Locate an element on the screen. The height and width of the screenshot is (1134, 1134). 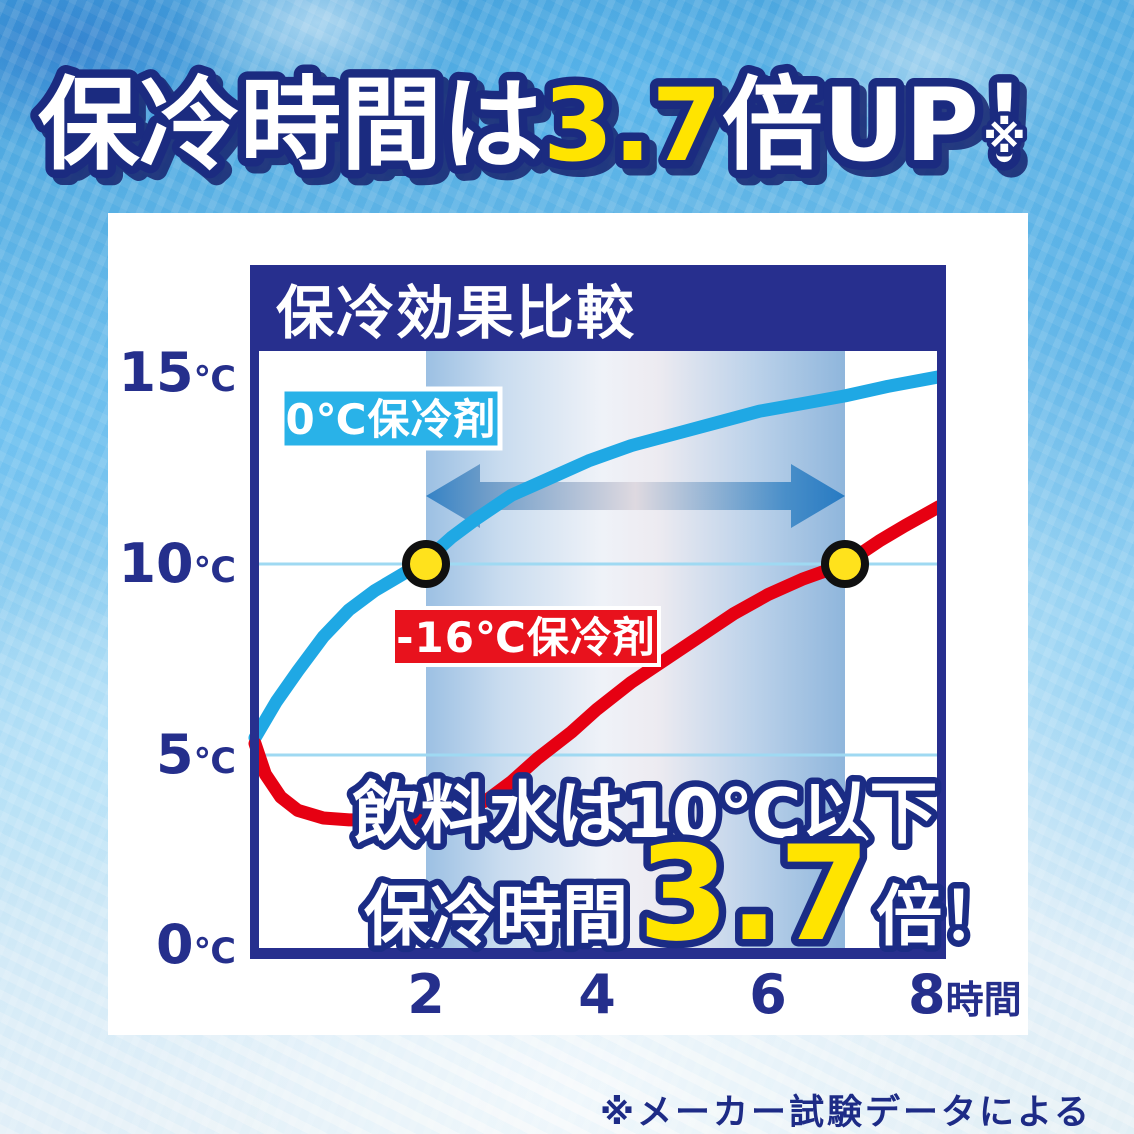
series-label-red-text: -16℃保冷剤 is located at coordinates (526, 637).